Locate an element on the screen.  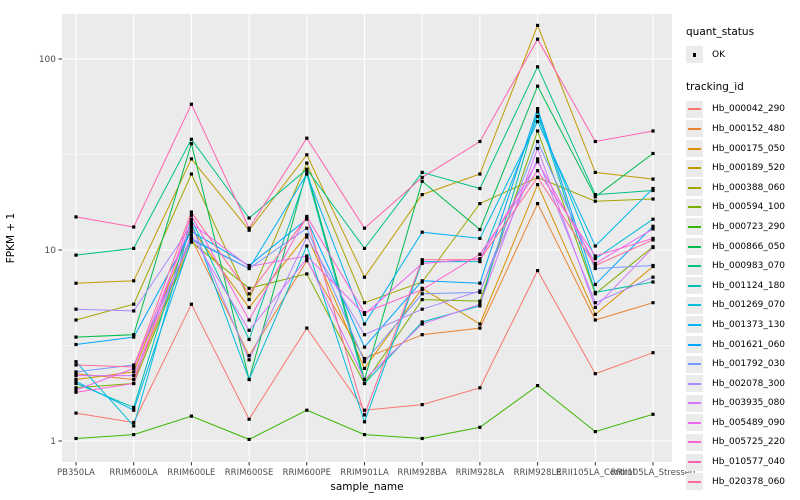
x-tick-label: RRIM928LA is located at coordinates (480, 473).